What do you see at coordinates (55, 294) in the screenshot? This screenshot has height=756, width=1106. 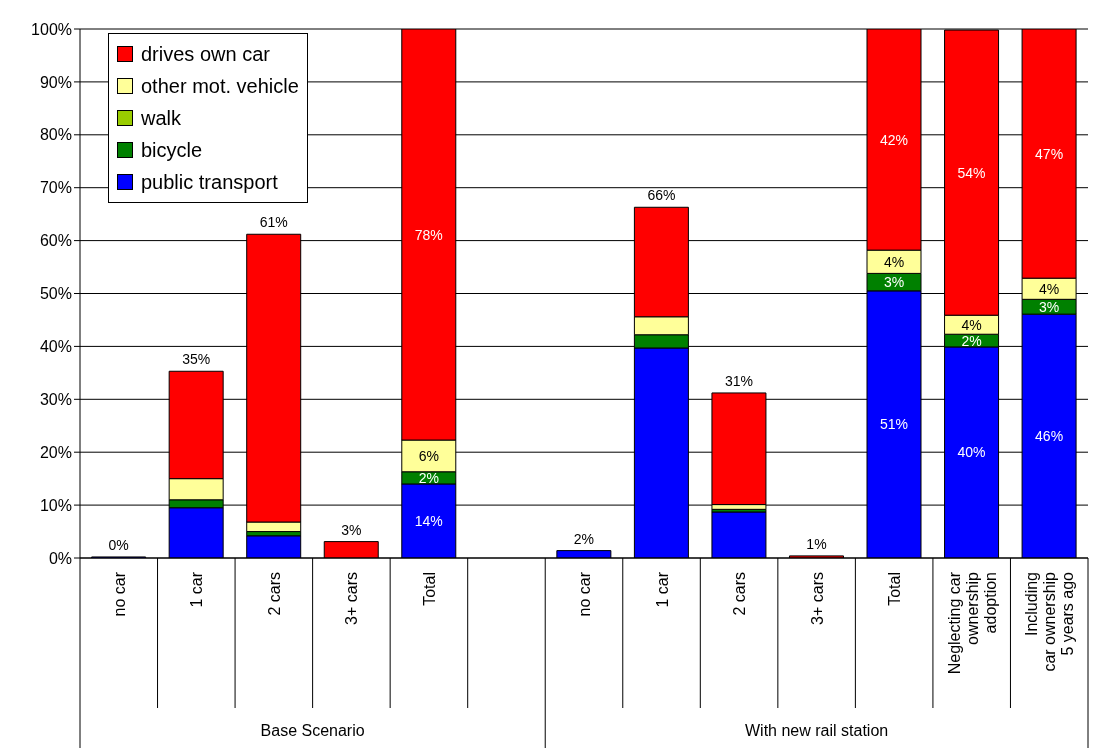 I see `y-tick-label: 50%` at bounding box center [55, 294].